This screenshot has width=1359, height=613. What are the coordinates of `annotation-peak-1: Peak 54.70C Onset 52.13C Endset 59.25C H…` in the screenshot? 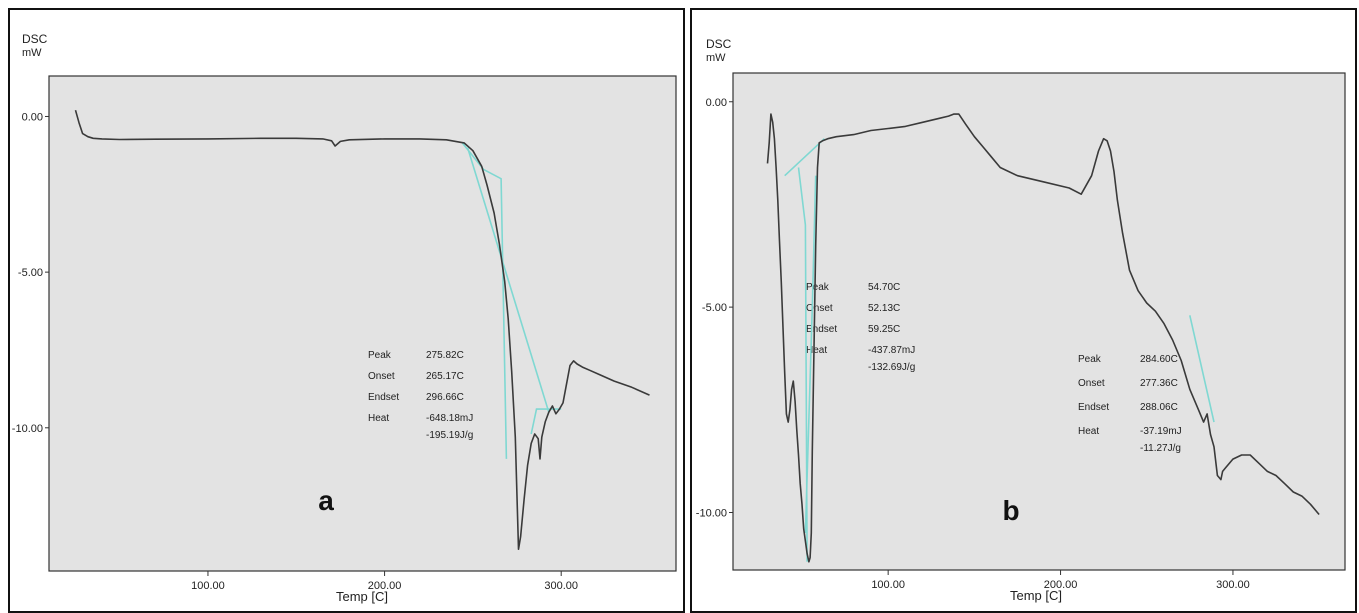 It's located at (860, 327).